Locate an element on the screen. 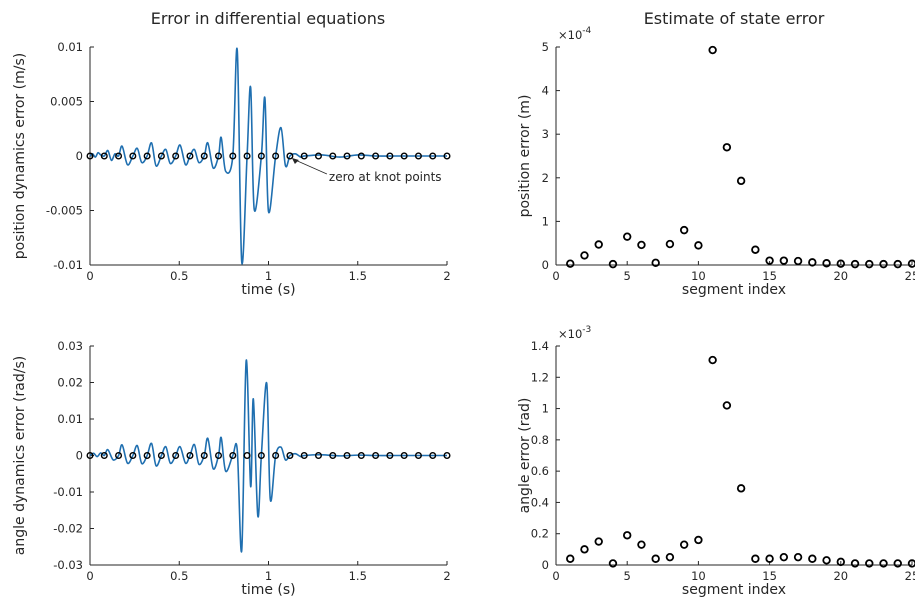 The width and height of the screenshot is (915, 602). y-tick-label: 1.4 is located at coordinates (540, 346).